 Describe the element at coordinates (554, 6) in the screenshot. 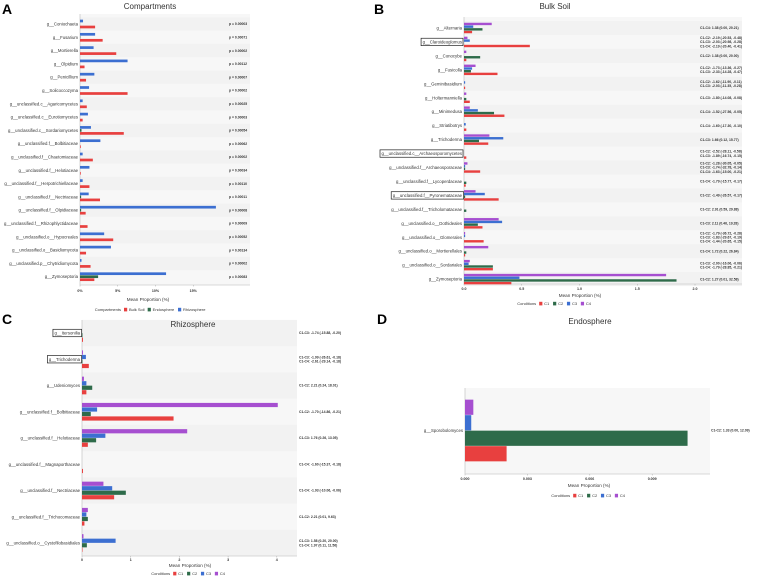

I see `chart-title: Bulk Soil` at that location.